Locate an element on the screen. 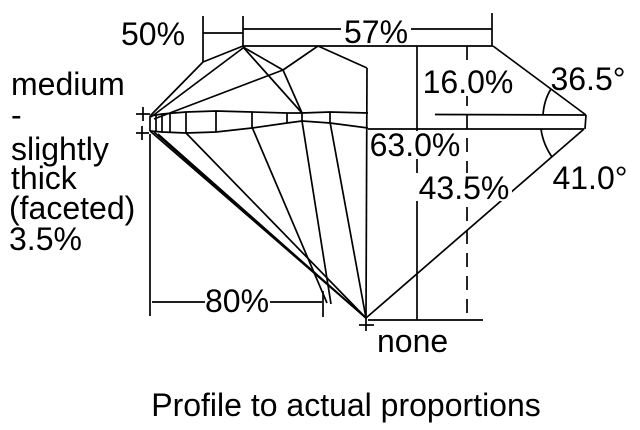  crown-angle-arc is located at coordinates (547, 102).